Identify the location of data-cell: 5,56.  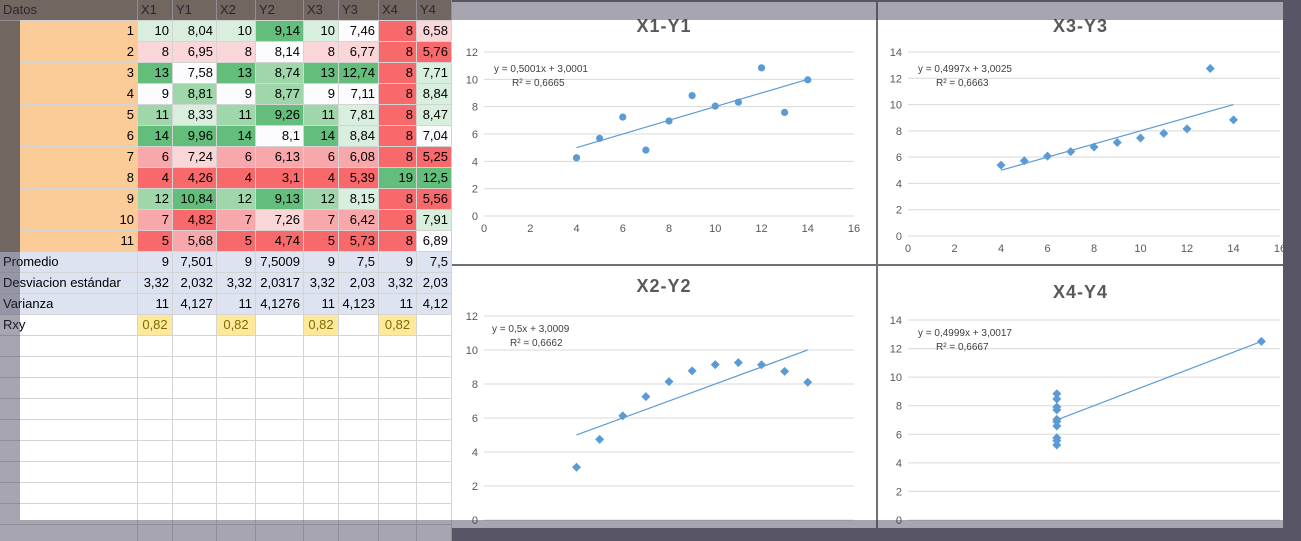
(434, 199).